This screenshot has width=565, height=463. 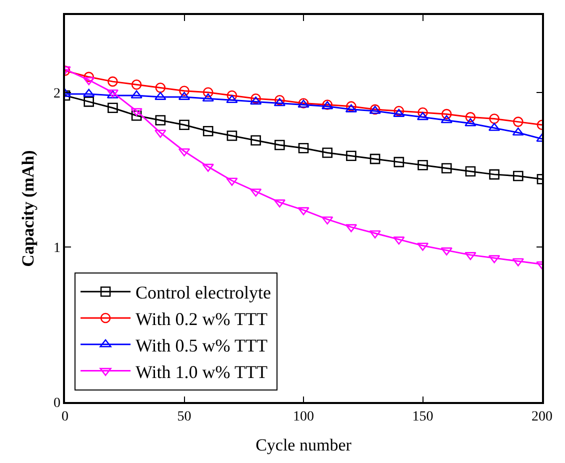 I want to click on y-tick-label: 2, so click(x=56, y=94).